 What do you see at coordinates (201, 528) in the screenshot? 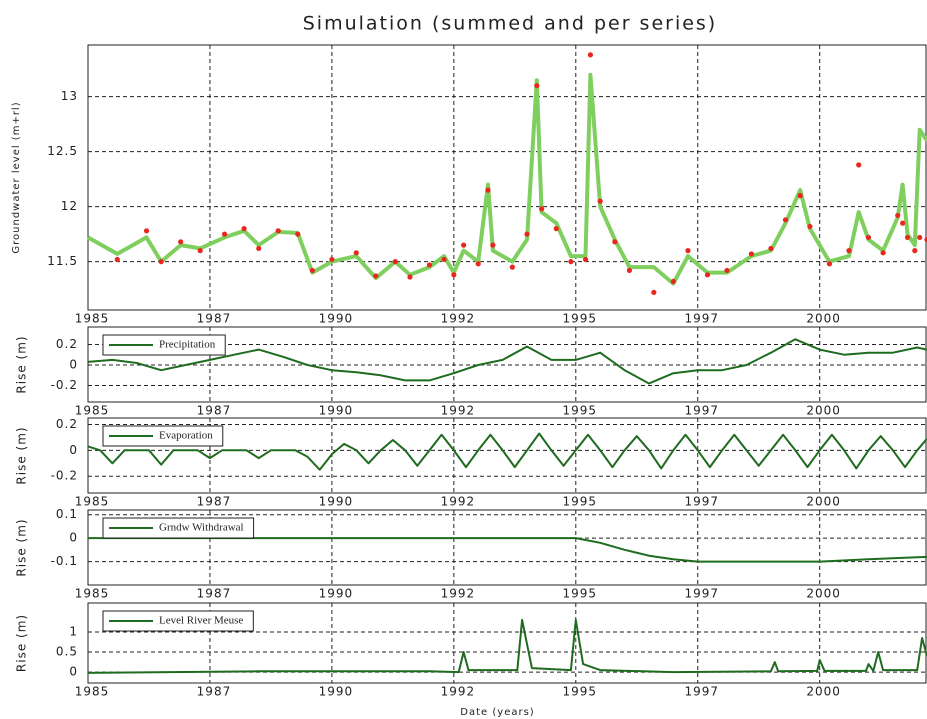
I see `legend-label: Grndw Withdrawal` at bounding box center [201, 528].